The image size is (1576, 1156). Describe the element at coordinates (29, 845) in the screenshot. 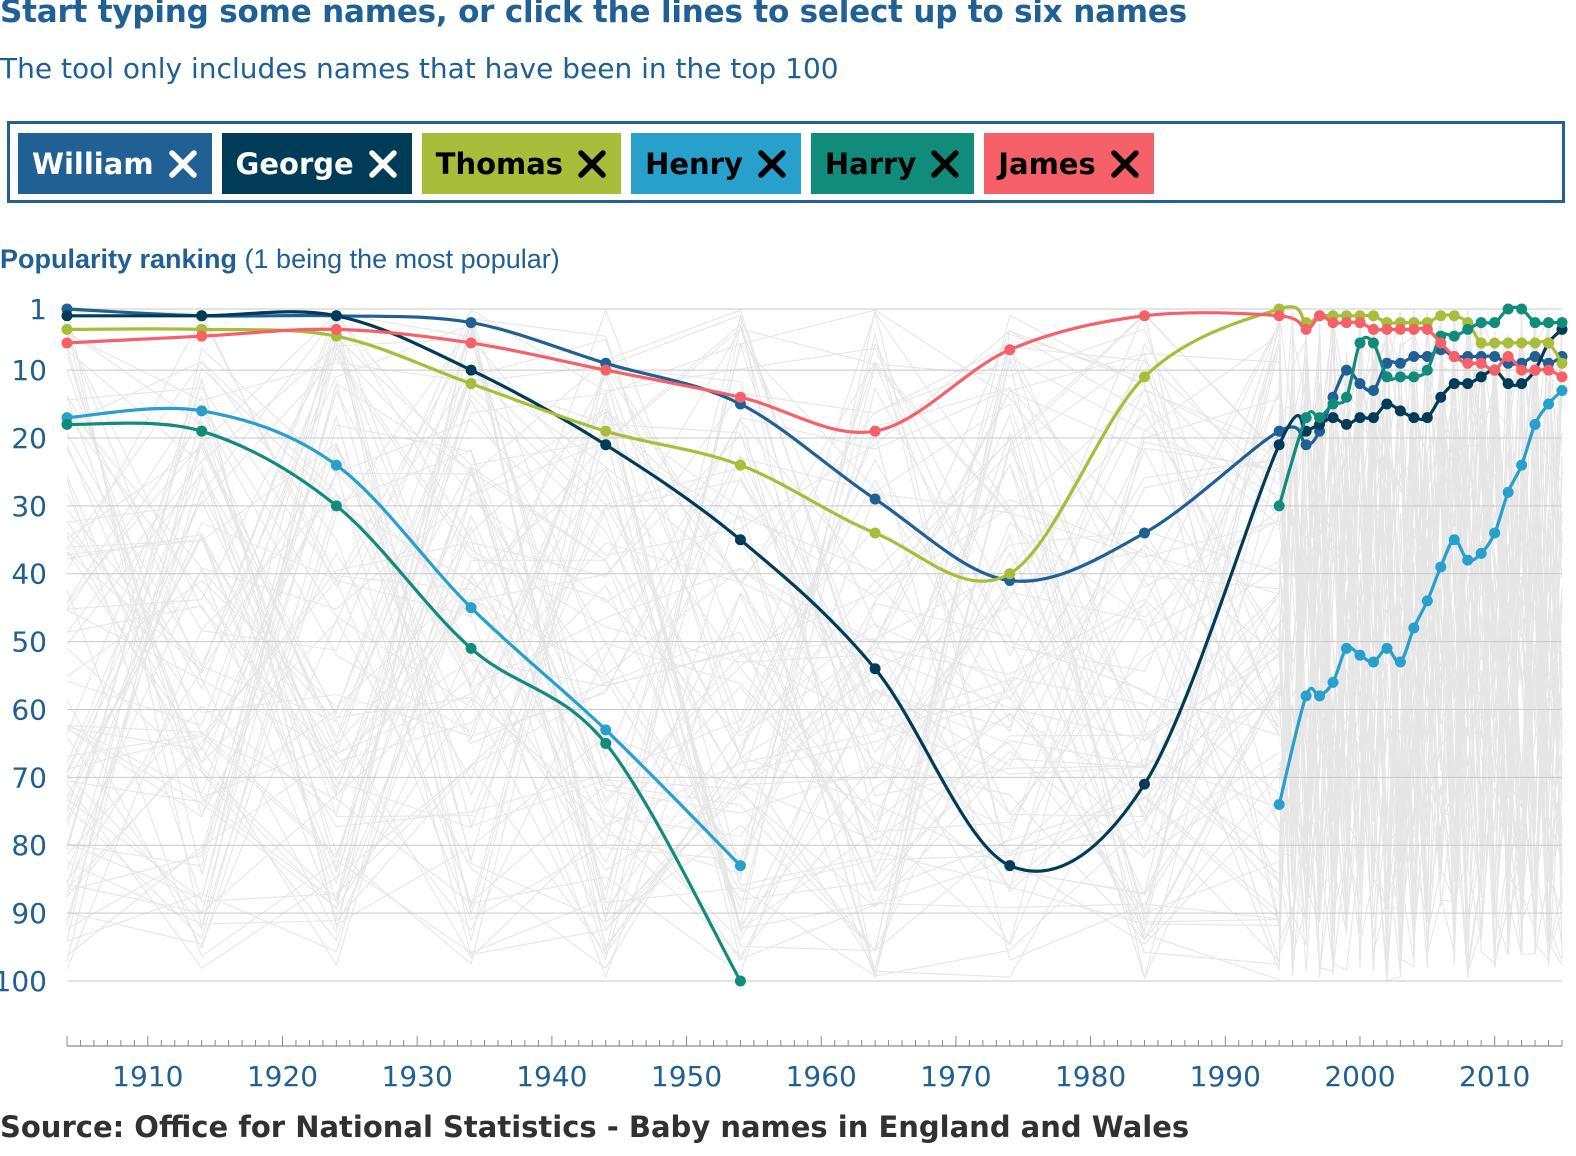

I see `y-tick-label: 80` at that location.